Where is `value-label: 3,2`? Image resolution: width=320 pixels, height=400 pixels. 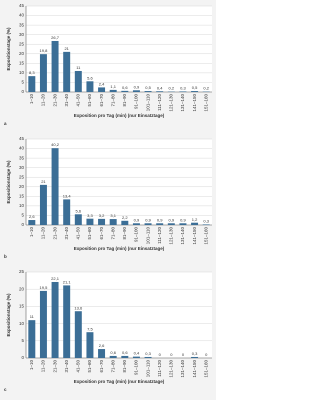 value-label: 3,2 is located at coordinates (102, 215).